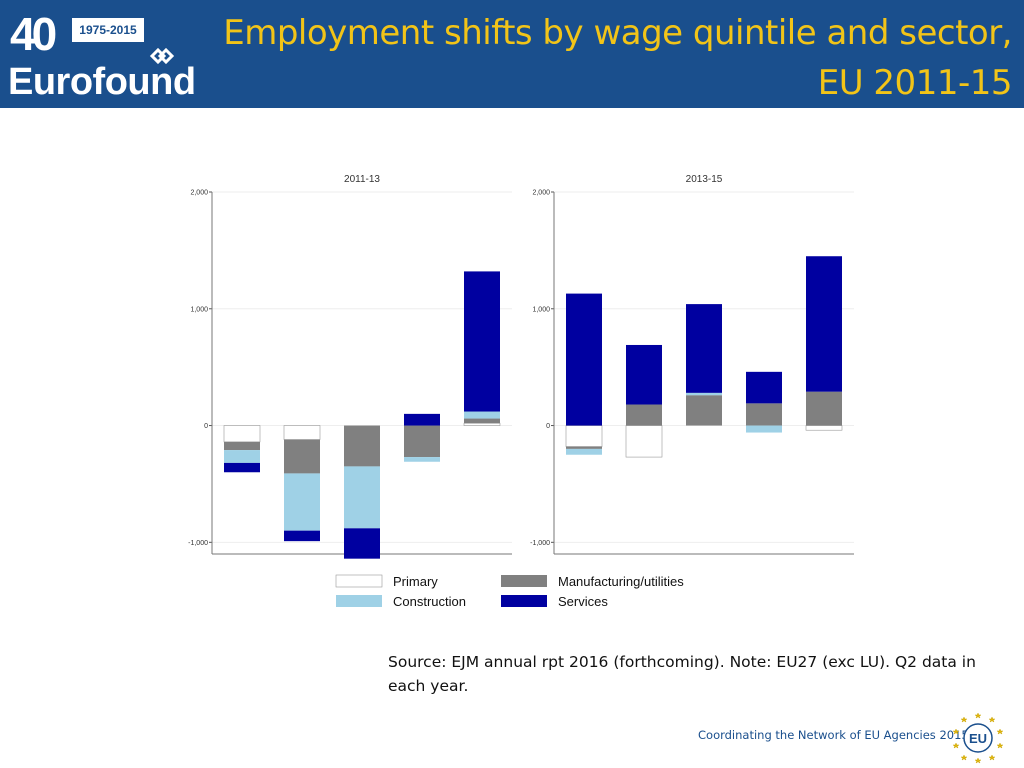  I want to click on legend-label: Primary, so click(415, 581).